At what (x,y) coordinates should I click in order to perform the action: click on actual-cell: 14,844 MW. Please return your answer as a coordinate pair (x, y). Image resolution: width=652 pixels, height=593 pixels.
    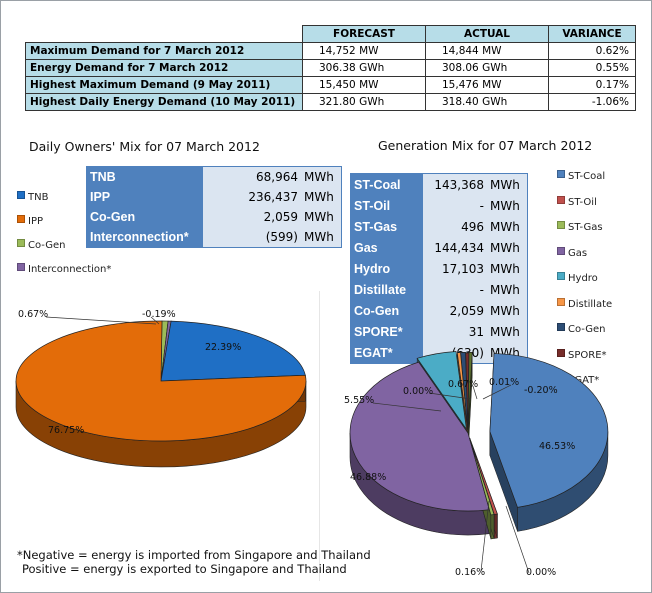
    Looking at the image, I should click on (487, 51).